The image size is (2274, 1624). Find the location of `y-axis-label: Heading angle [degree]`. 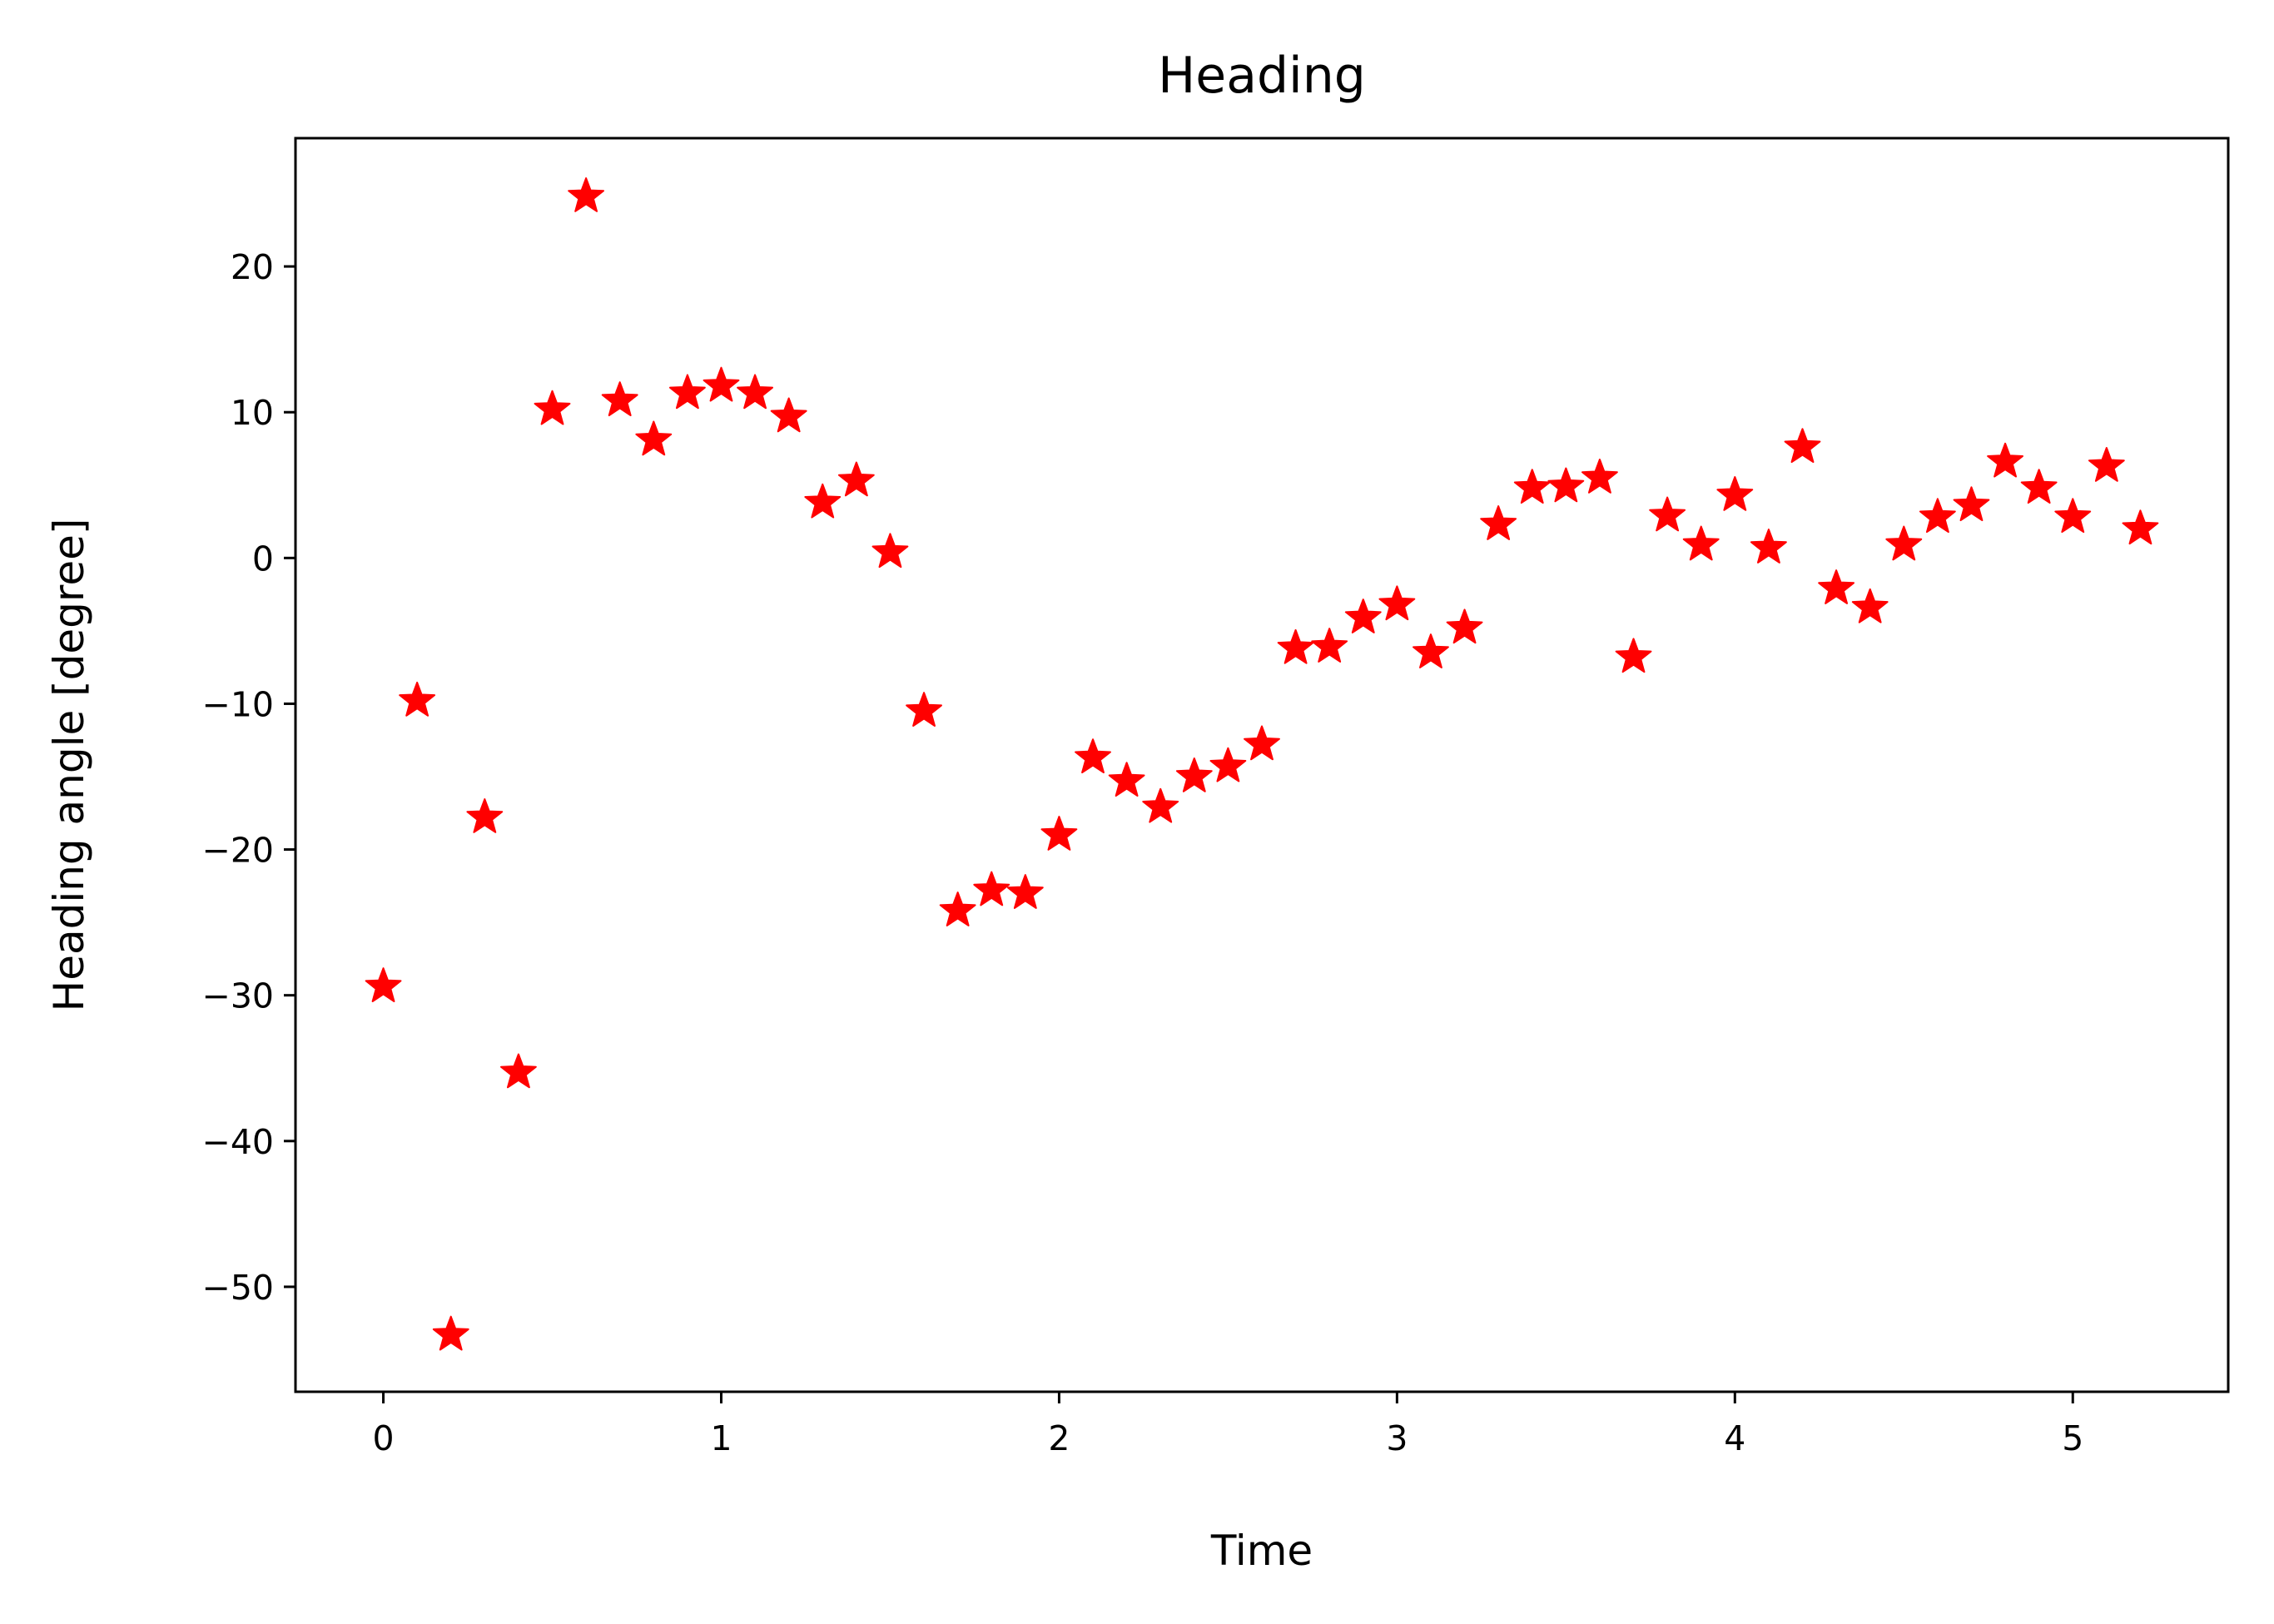

y-axis-label: Heading angle [degree] is located at coordinates (69, 765).